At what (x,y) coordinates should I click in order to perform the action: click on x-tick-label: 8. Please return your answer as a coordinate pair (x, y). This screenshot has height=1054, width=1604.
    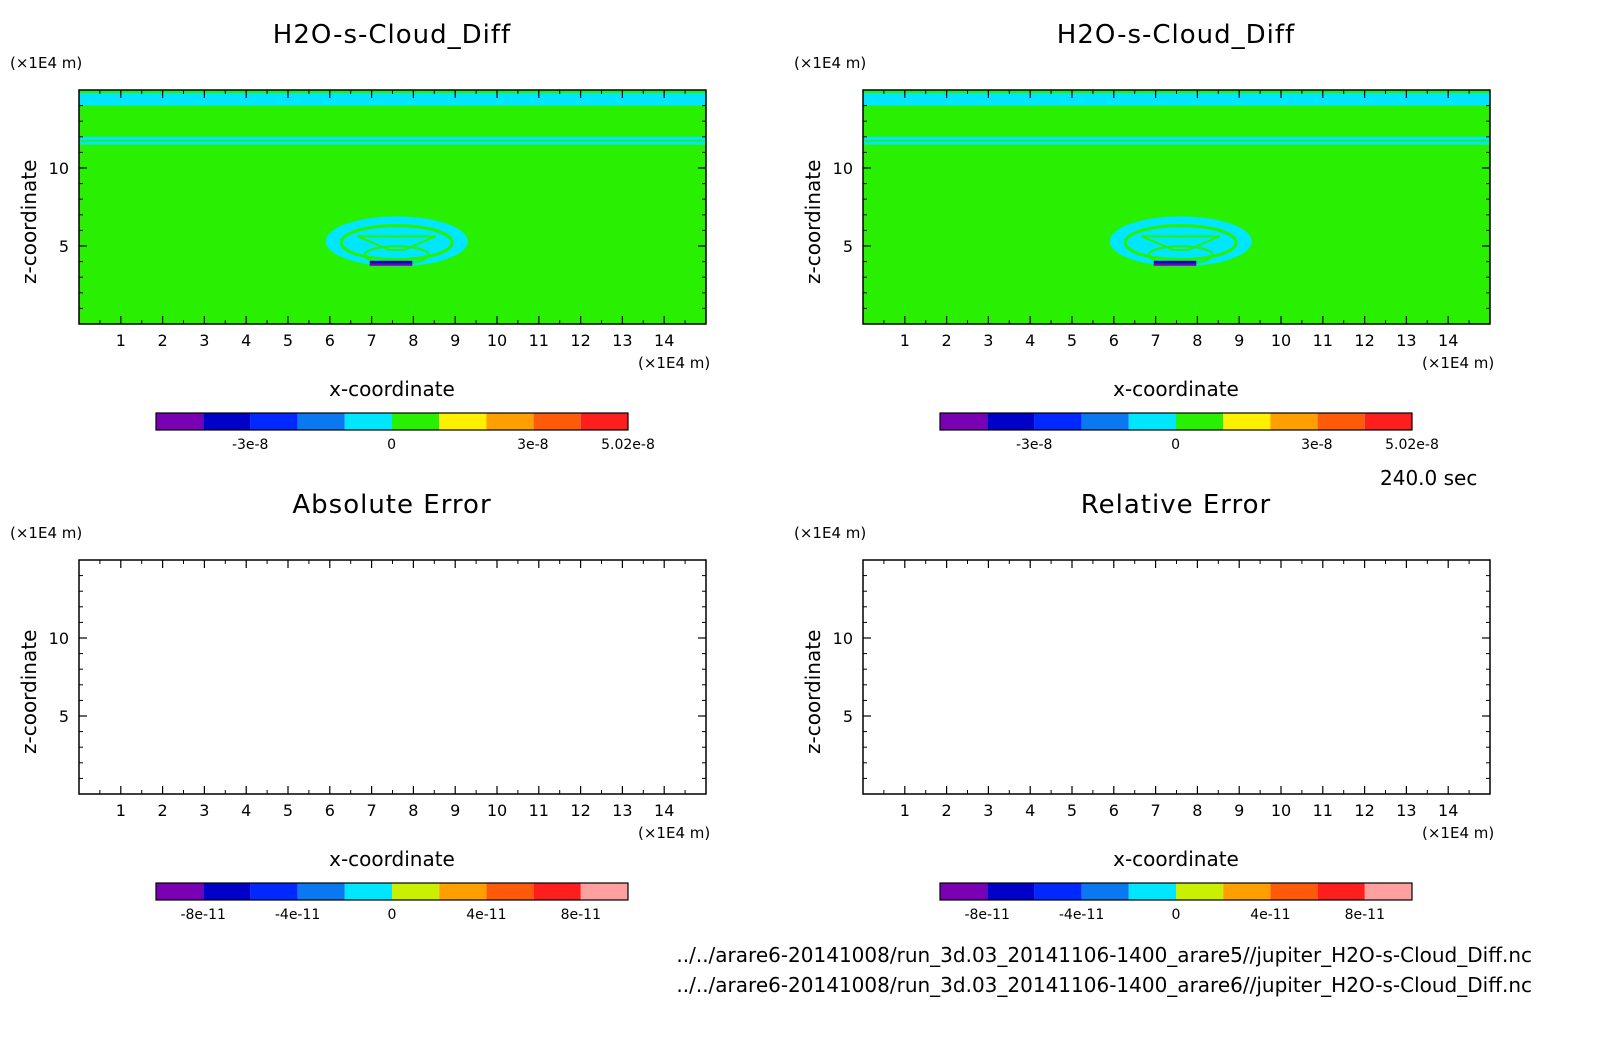
    Looking at the image, I should click on (1197, 340).